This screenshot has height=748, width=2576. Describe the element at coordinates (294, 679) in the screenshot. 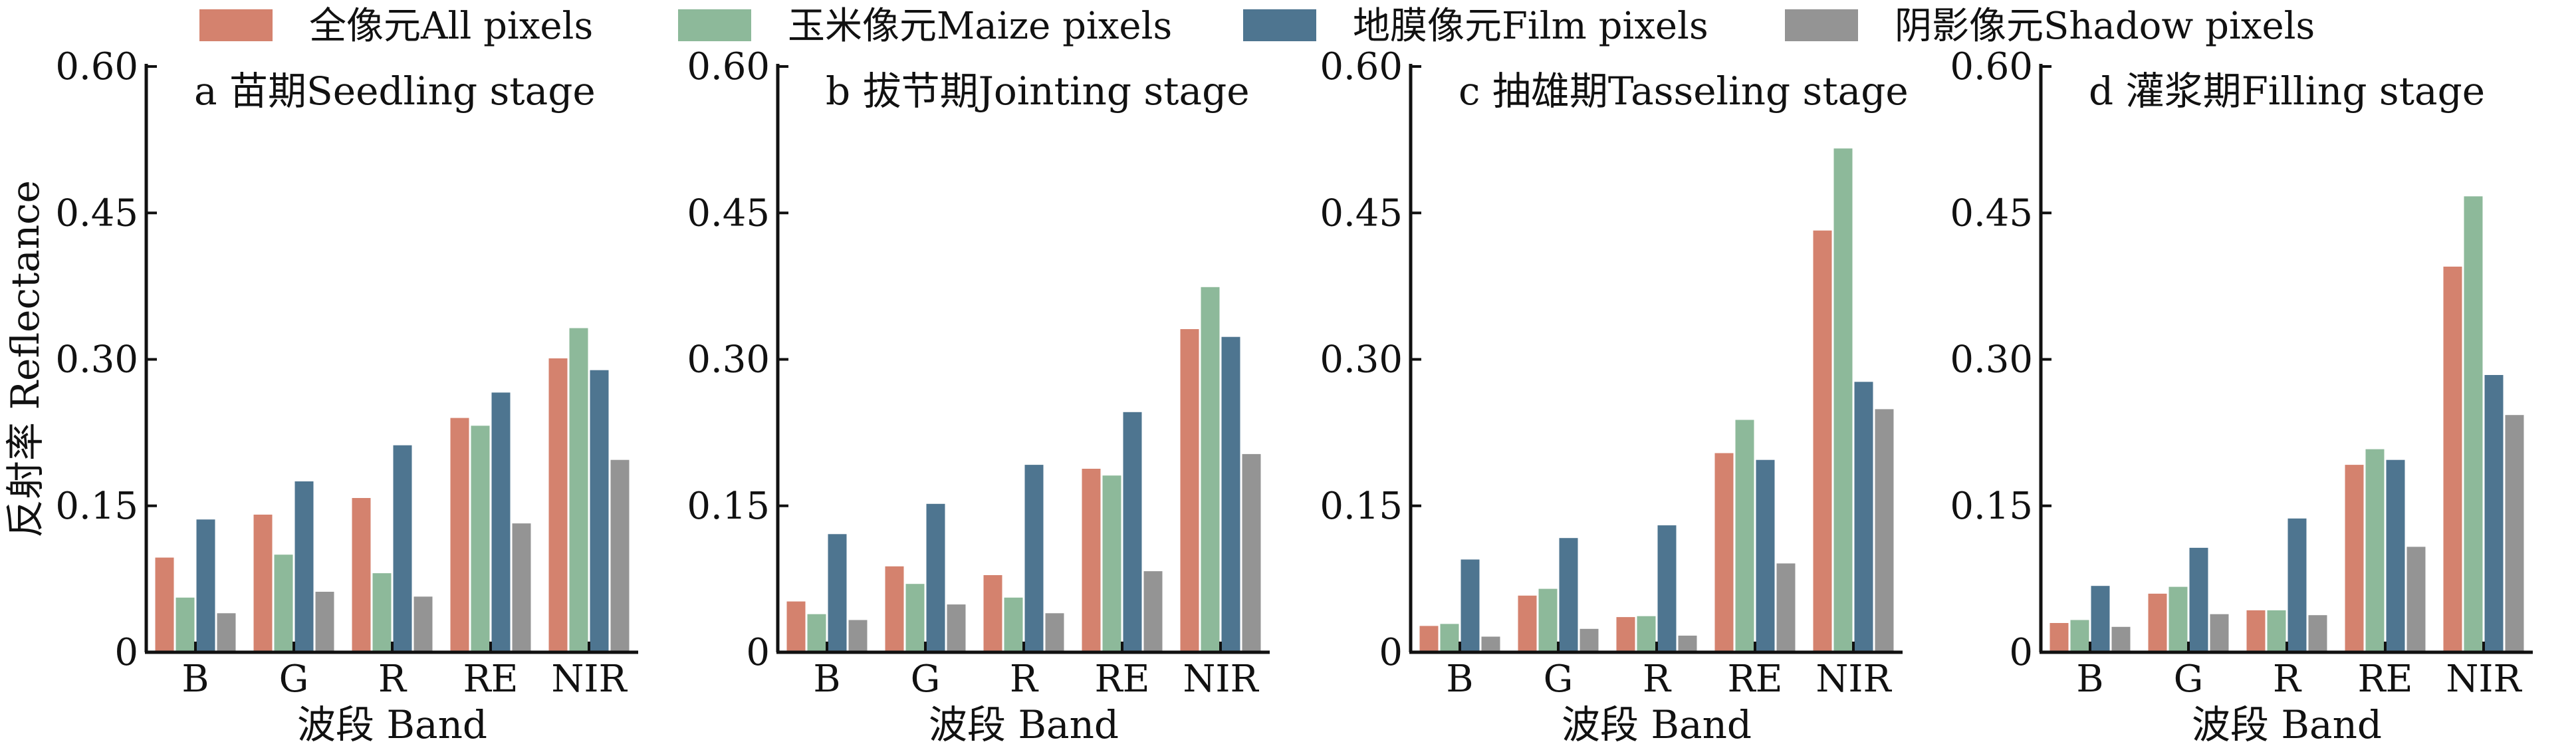

I see `x-tick-label-0-1: G` at that location.